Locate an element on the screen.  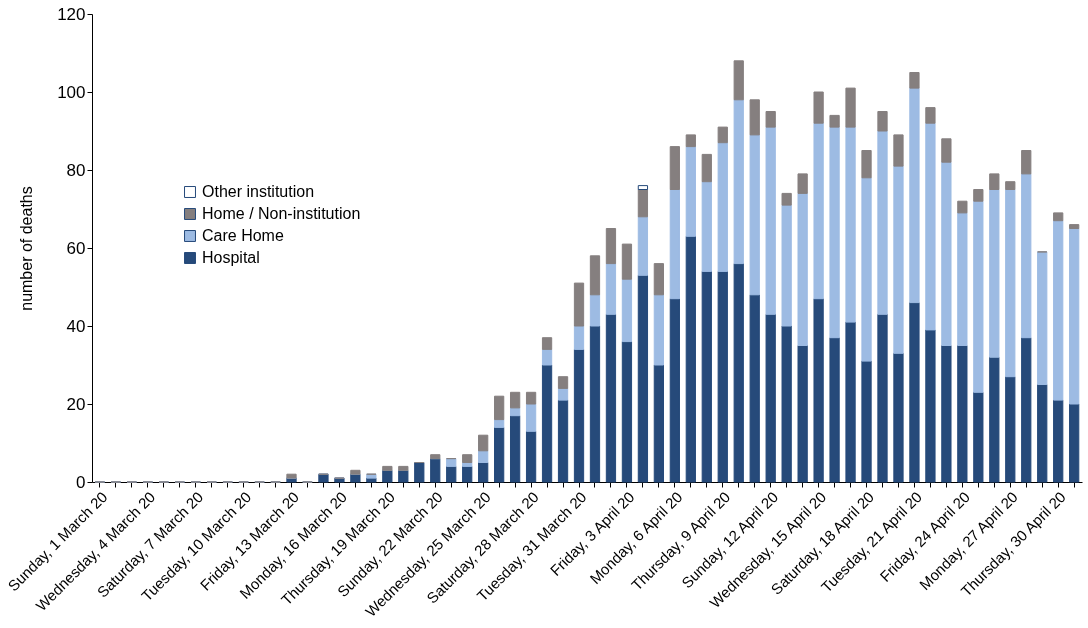
y-tick-label: 60 is located at coordinates (76, 248).